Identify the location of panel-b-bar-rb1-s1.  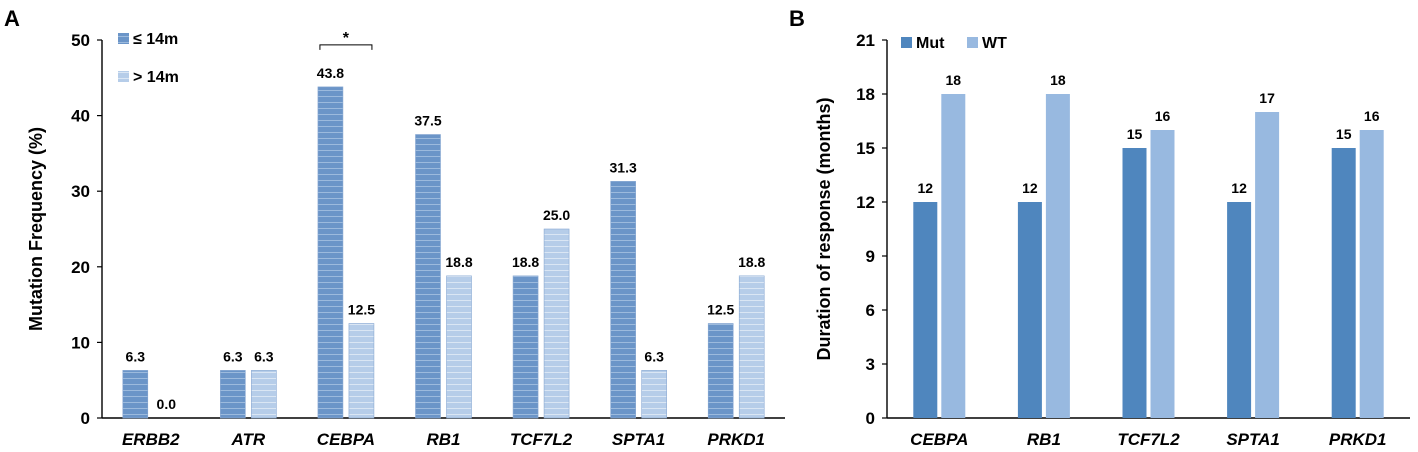
(1029, 310).